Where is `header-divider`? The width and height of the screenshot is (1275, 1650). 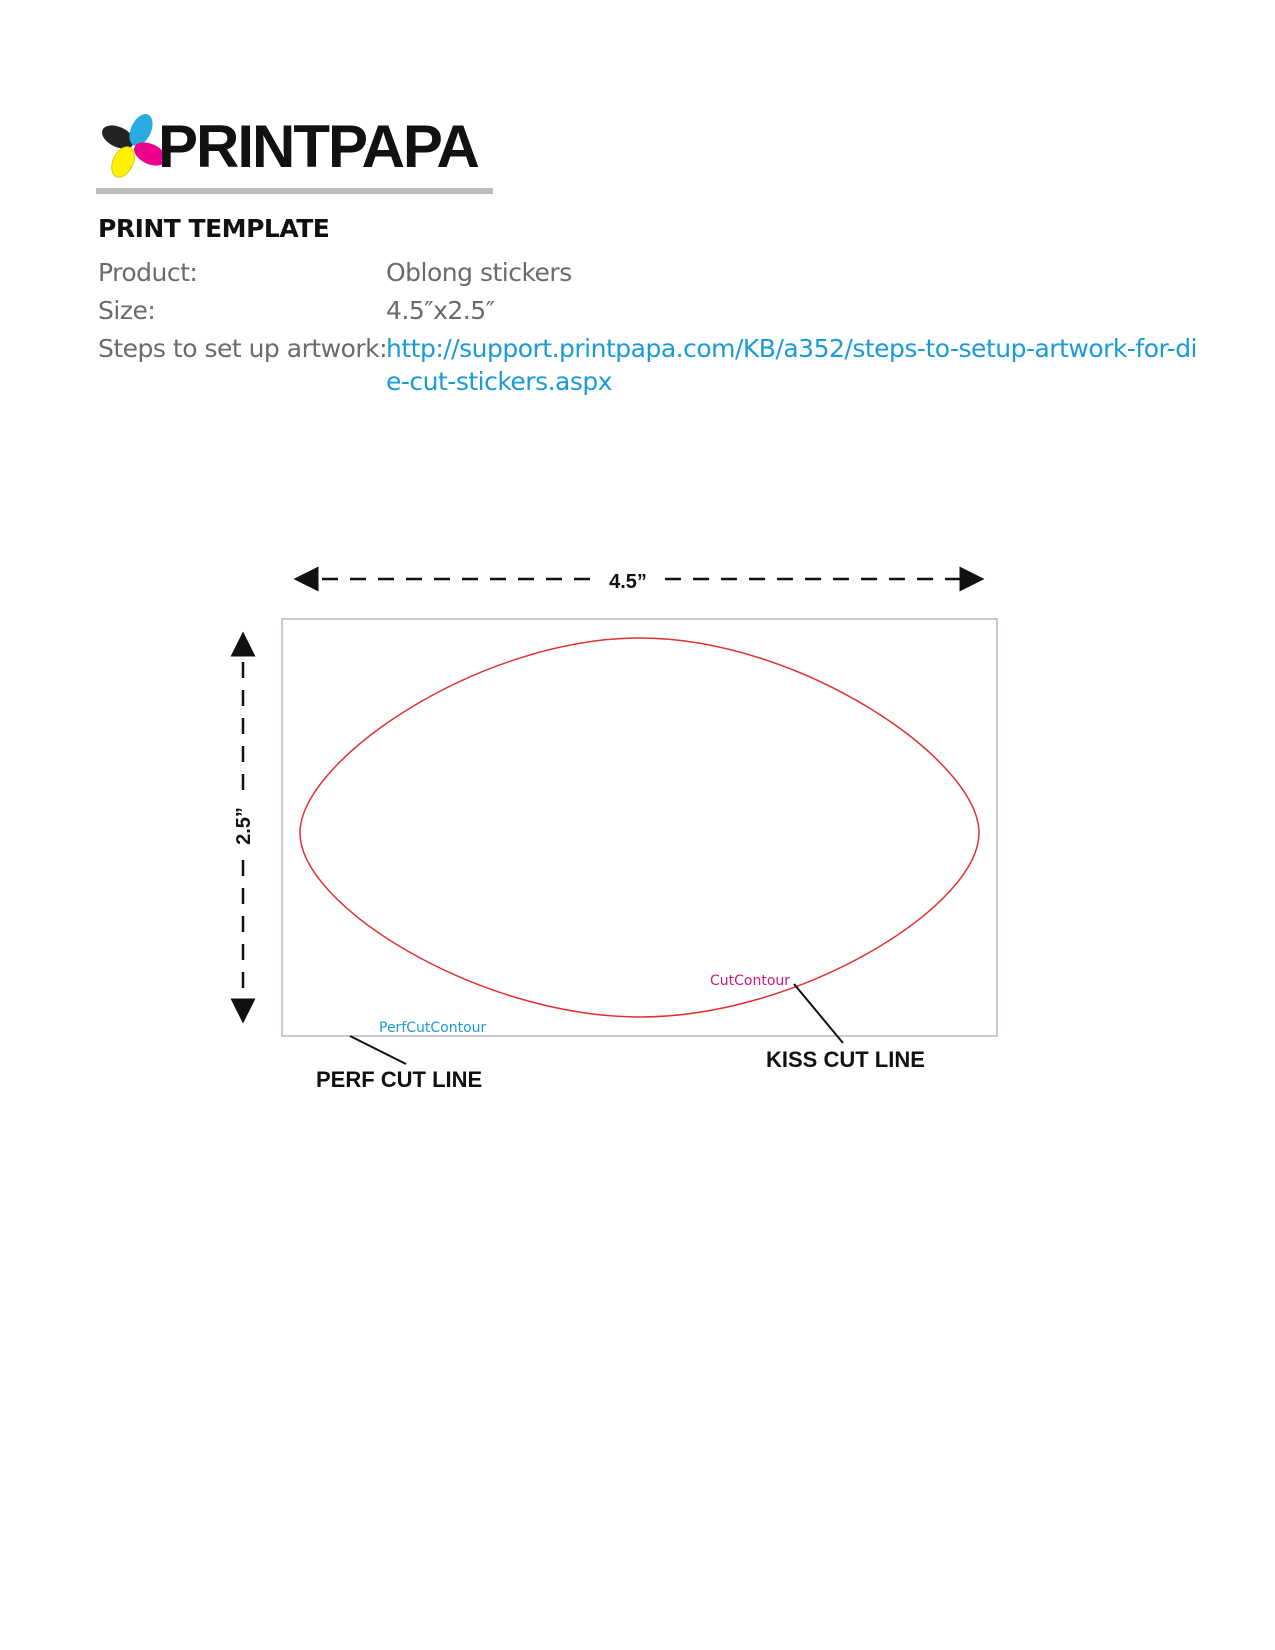
header-divider is located at coordinates (294, 191).